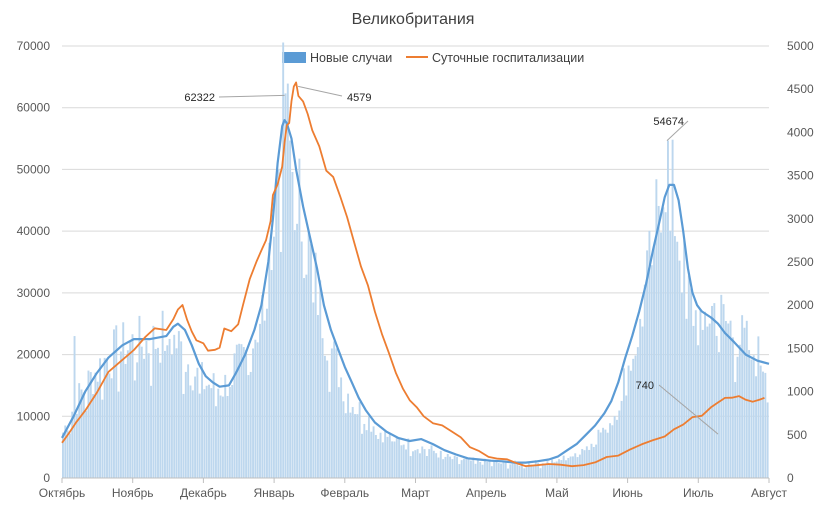 The image size is (830, 521). Describe the element at coordinates (800, 46) in the screenshot. I see `y-right-tick-label: 5000` at that location.